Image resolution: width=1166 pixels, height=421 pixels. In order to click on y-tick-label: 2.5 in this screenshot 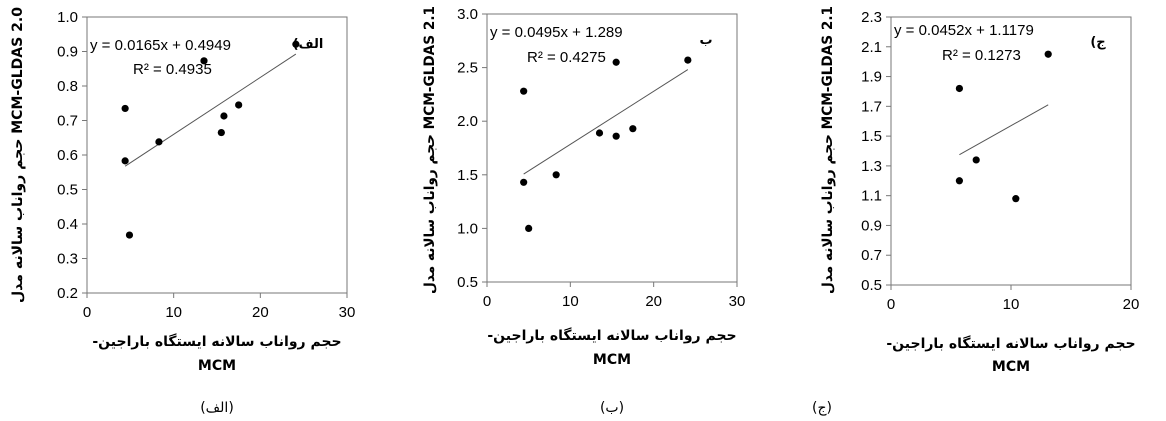, I will do `click(467, 68)`.